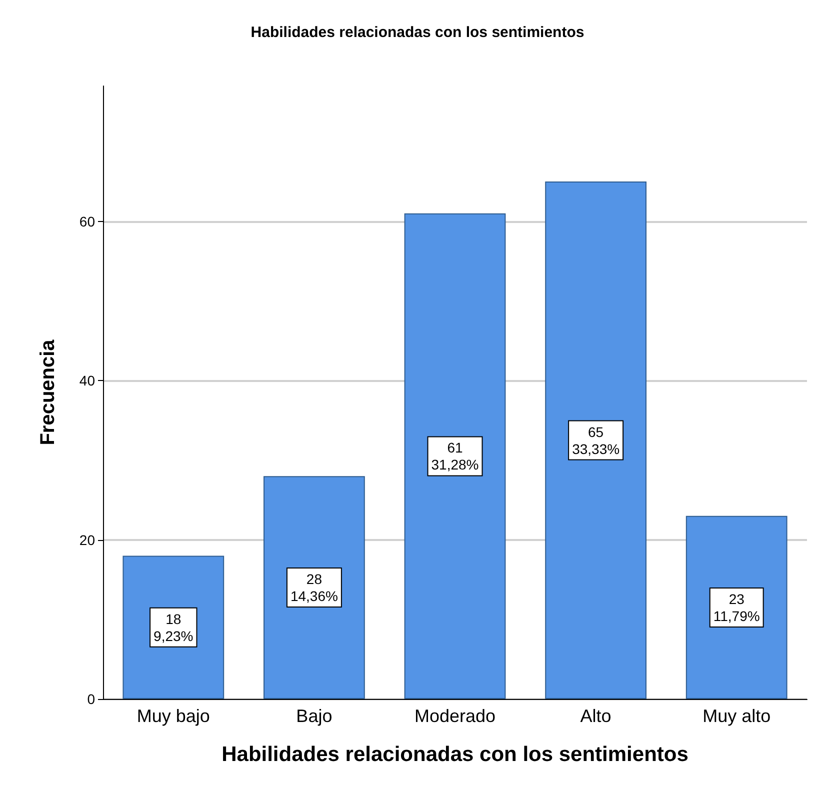 The width and height of the screenshot is (835, 787). What do you see at coordinates (87, 540) in the screenshot?
I see `y-tick-label: 20` at bounding box center [87, 540].